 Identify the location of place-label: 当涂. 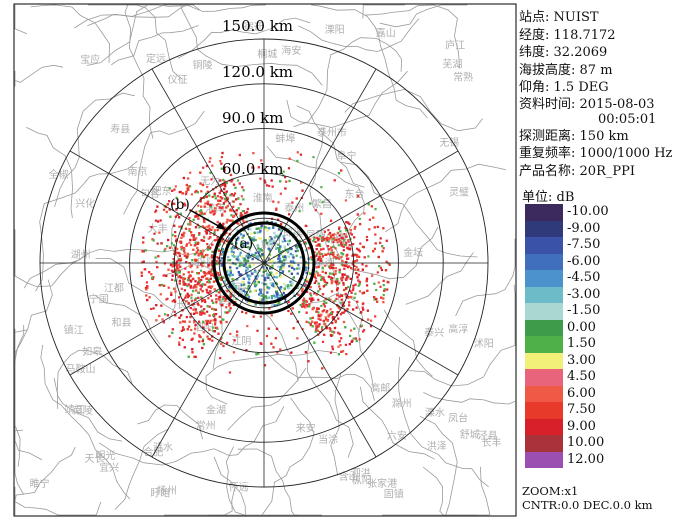
(328, 439).